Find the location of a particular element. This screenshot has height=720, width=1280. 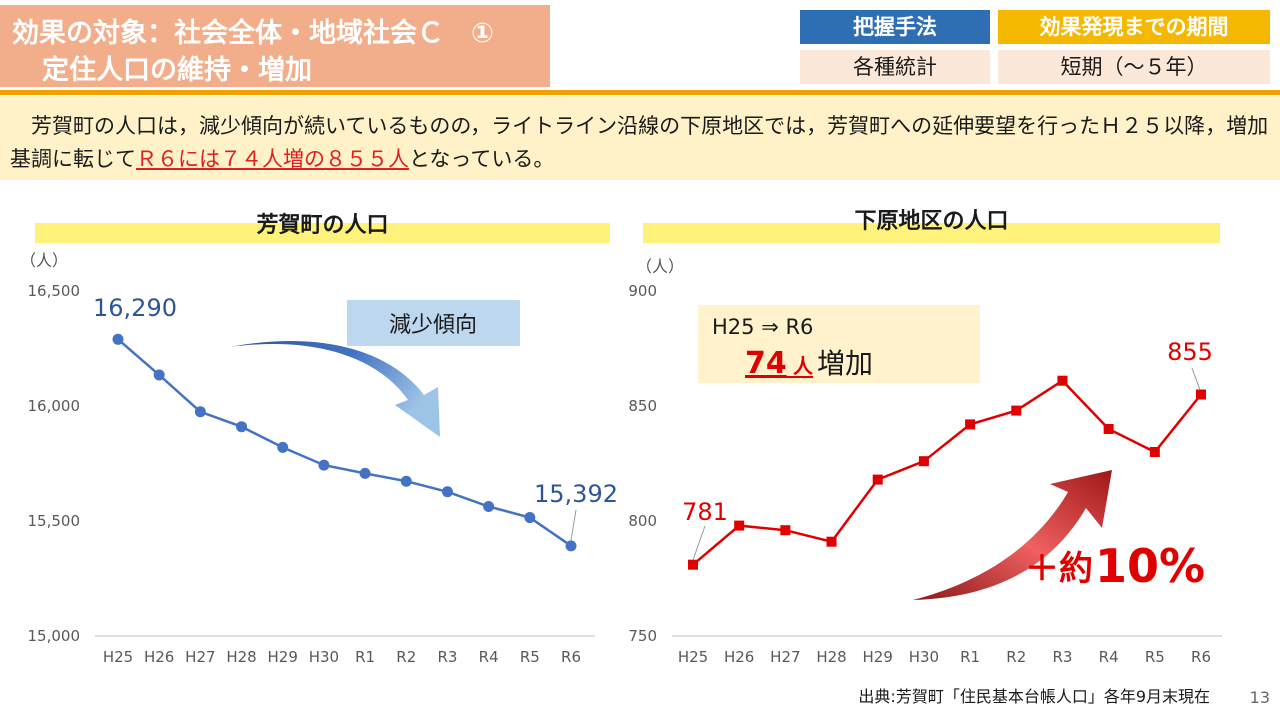

source-note: 出典:芳賀町「住民基本台帳人口」各年9月末現在 is located at coordinates (1034, 696).